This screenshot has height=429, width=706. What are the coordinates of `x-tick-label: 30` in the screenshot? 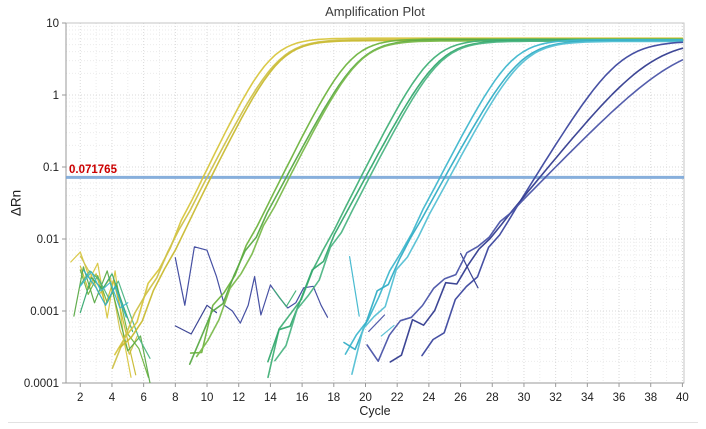 It's located at (524, 398).